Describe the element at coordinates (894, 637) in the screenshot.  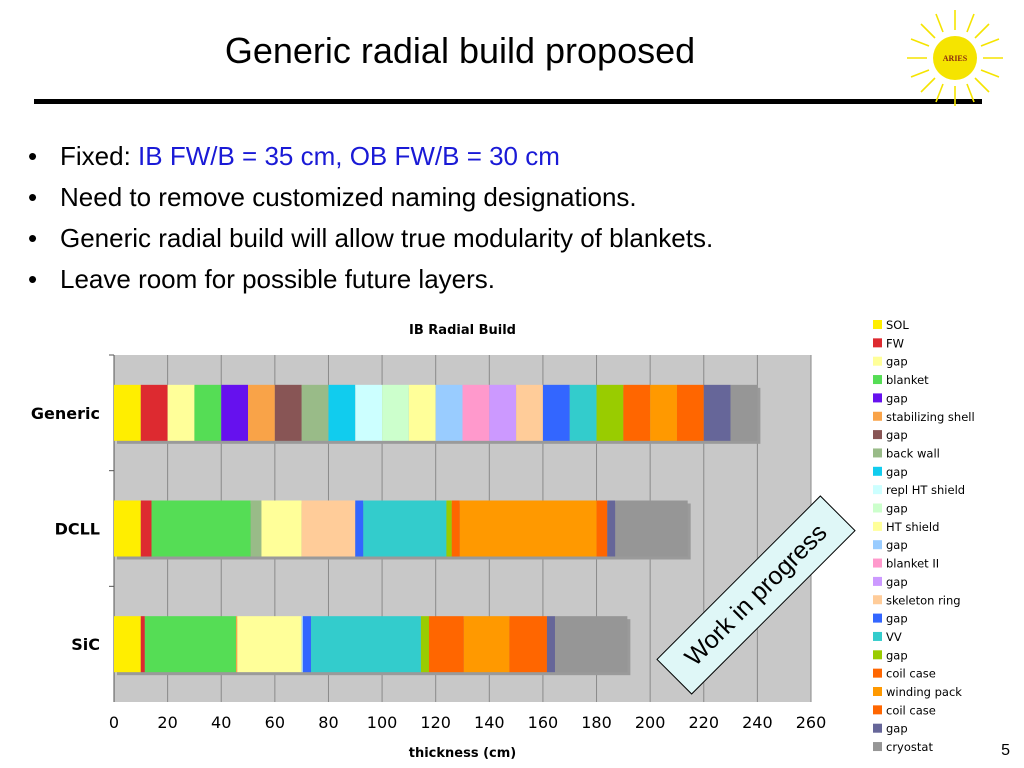
I see `legend-label: VV` at that location.